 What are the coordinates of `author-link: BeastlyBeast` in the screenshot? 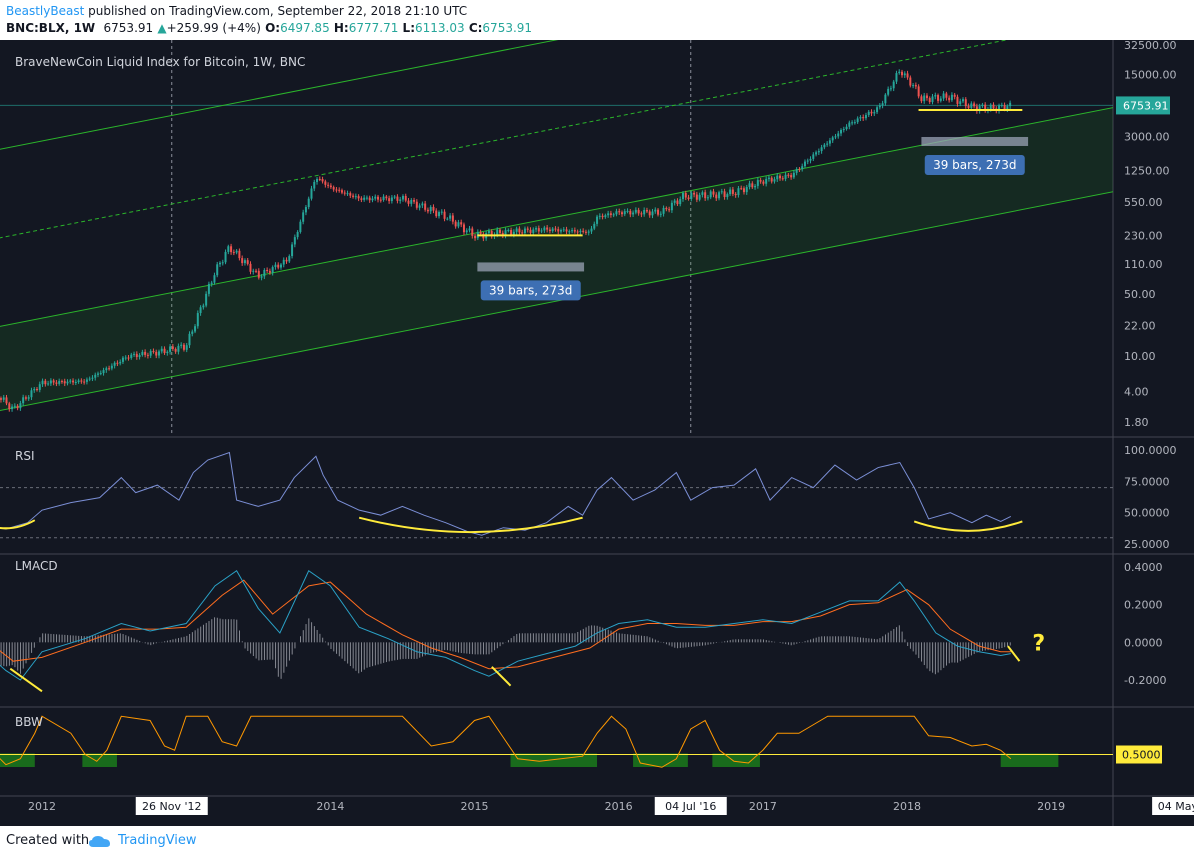 It's located at (45, 11).